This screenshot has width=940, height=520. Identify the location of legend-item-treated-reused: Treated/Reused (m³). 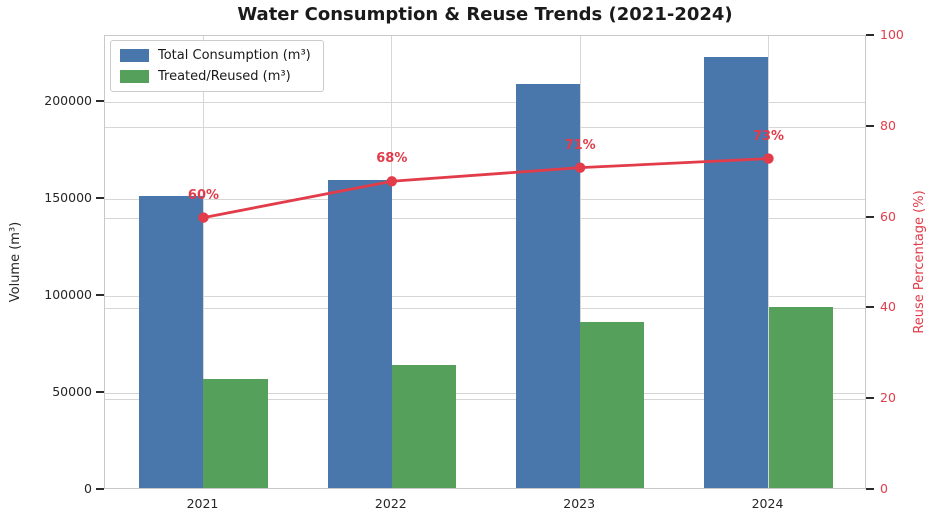
(215, 76).